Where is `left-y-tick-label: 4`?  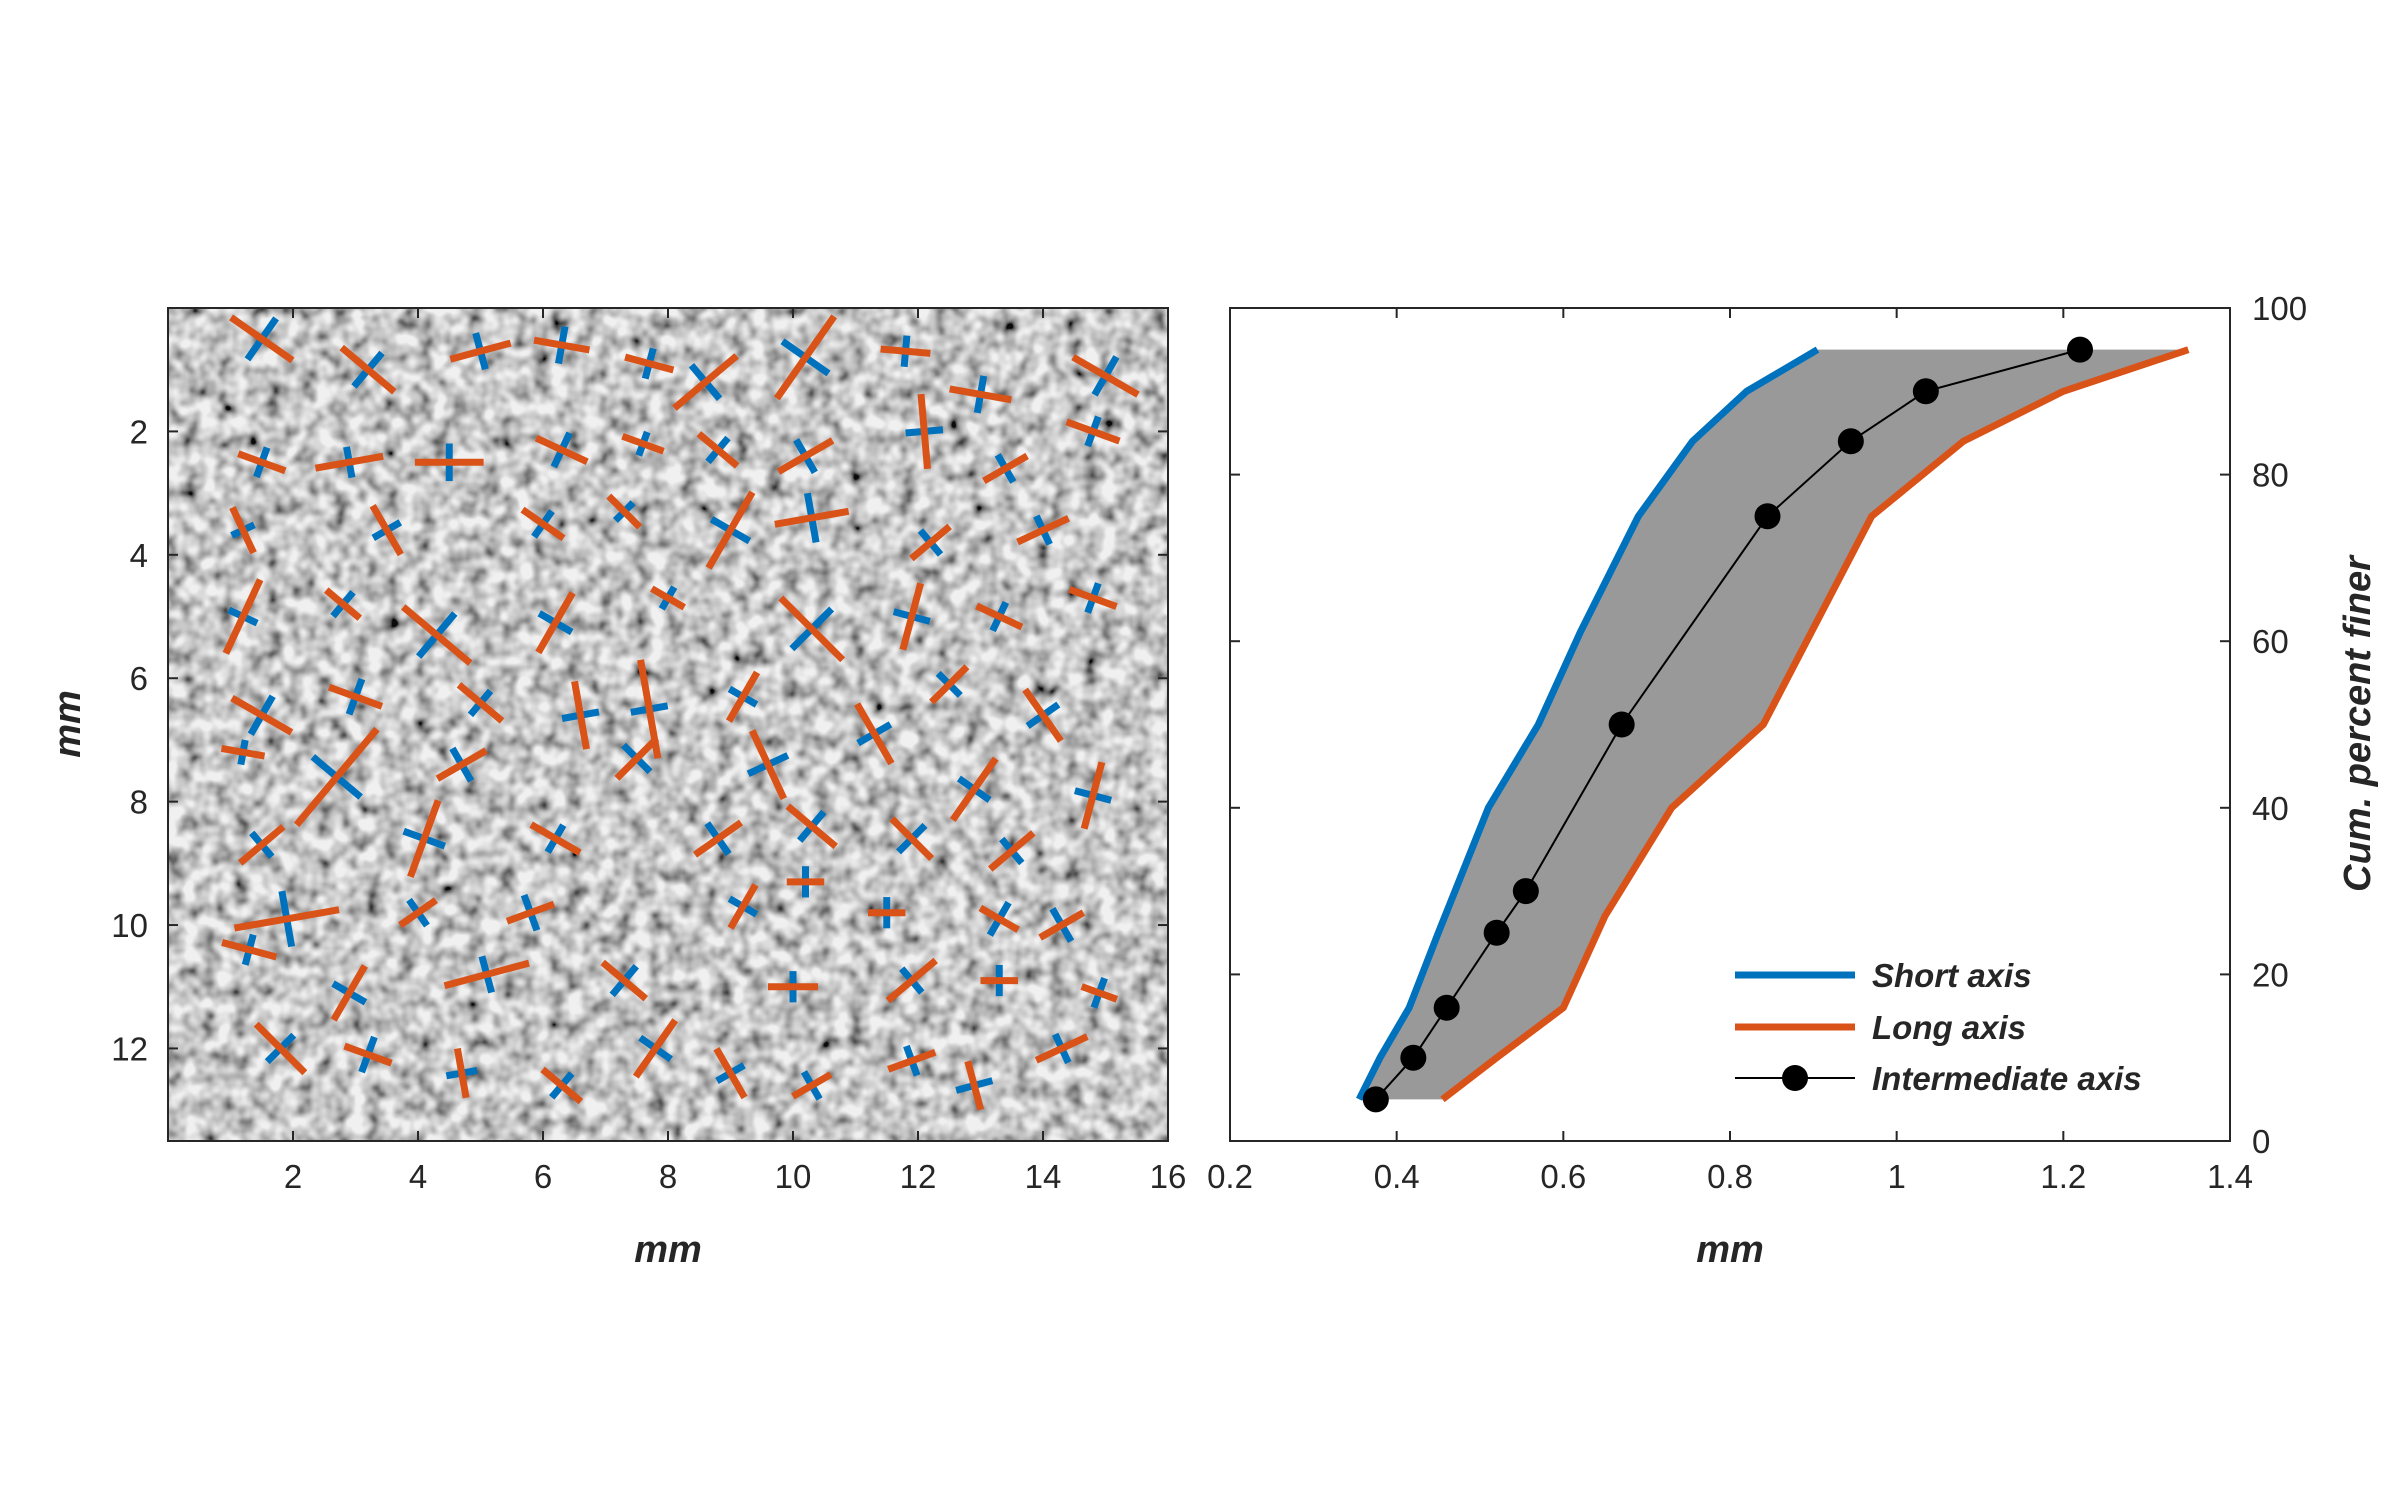 left-y-tick-label: 4 is located at coordinates (139, 555).